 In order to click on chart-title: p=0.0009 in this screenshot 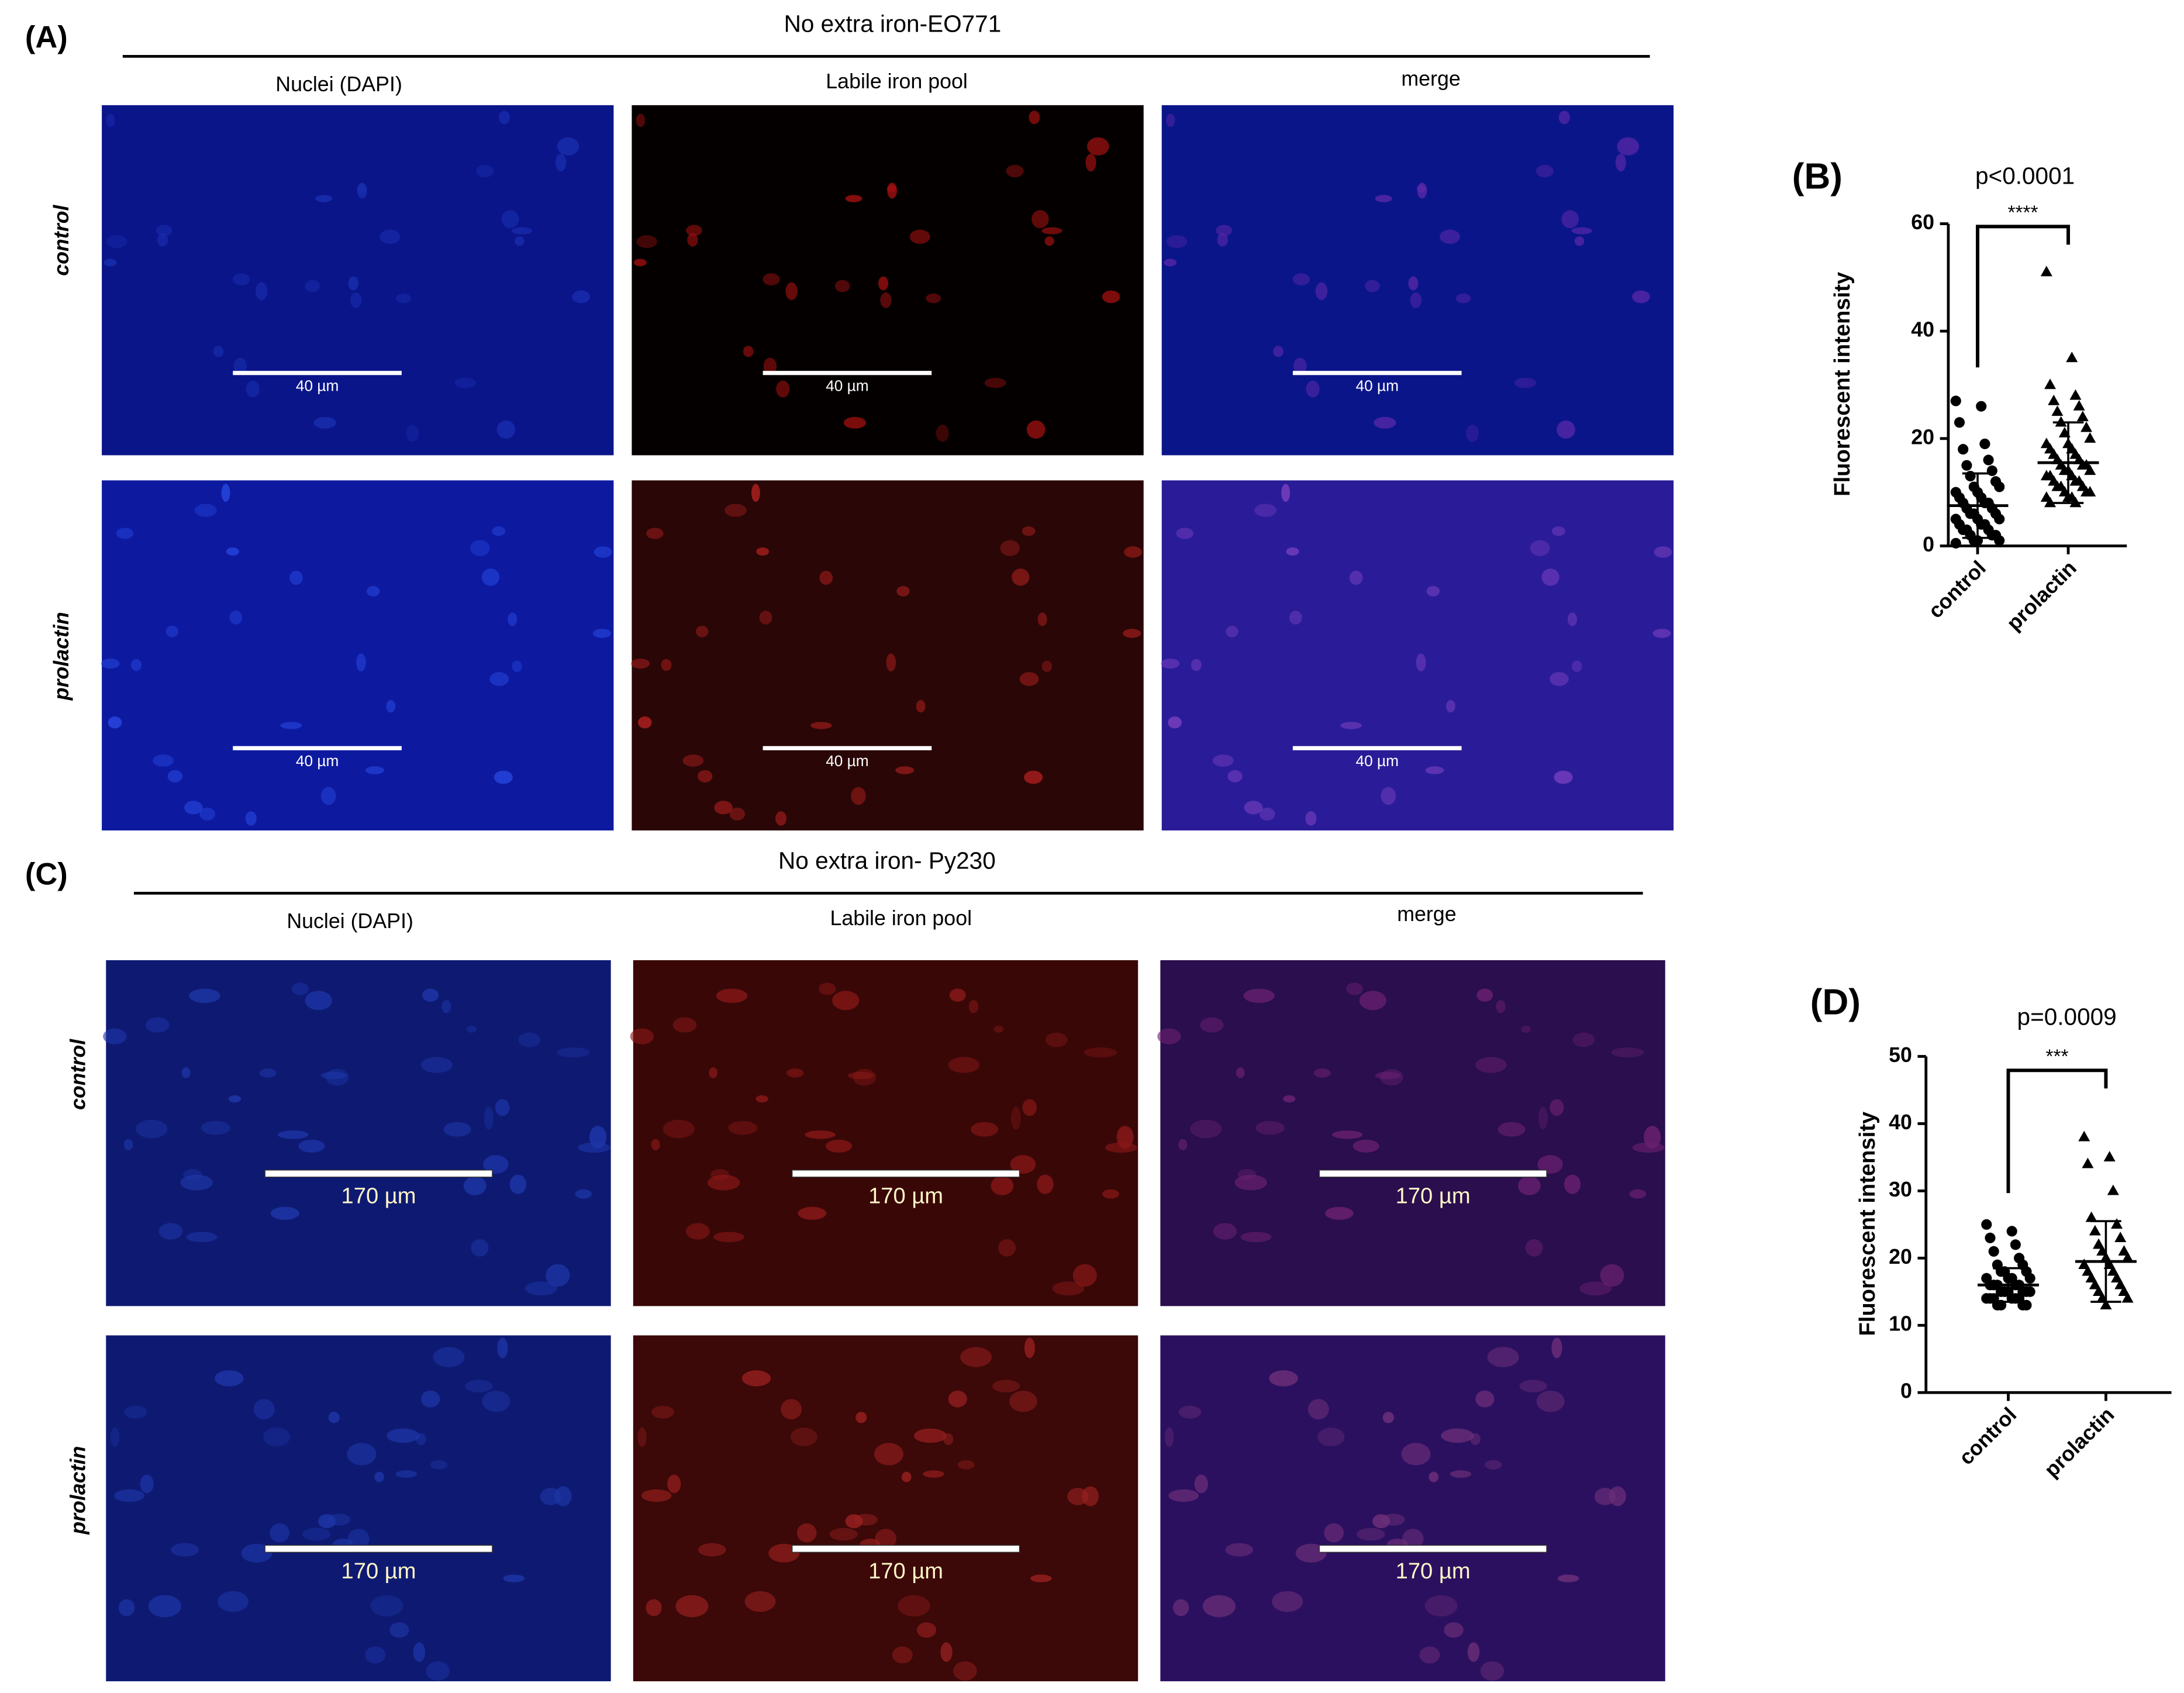, I will do `click(2067, 1017)`.